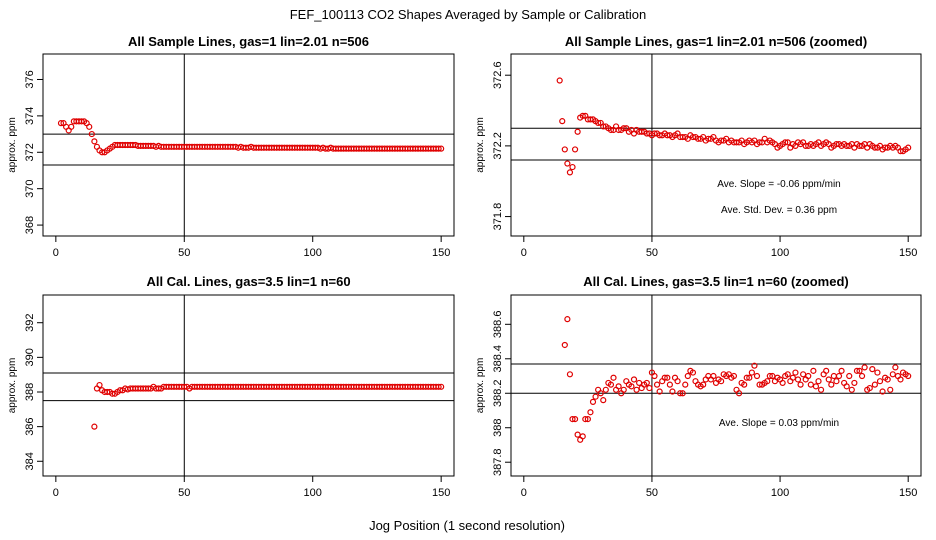  Describe the element at coordinates (467, 525) in the screenshot. I see `figure-x-axis-label: Jog Position (1 second resolution)` at that location.